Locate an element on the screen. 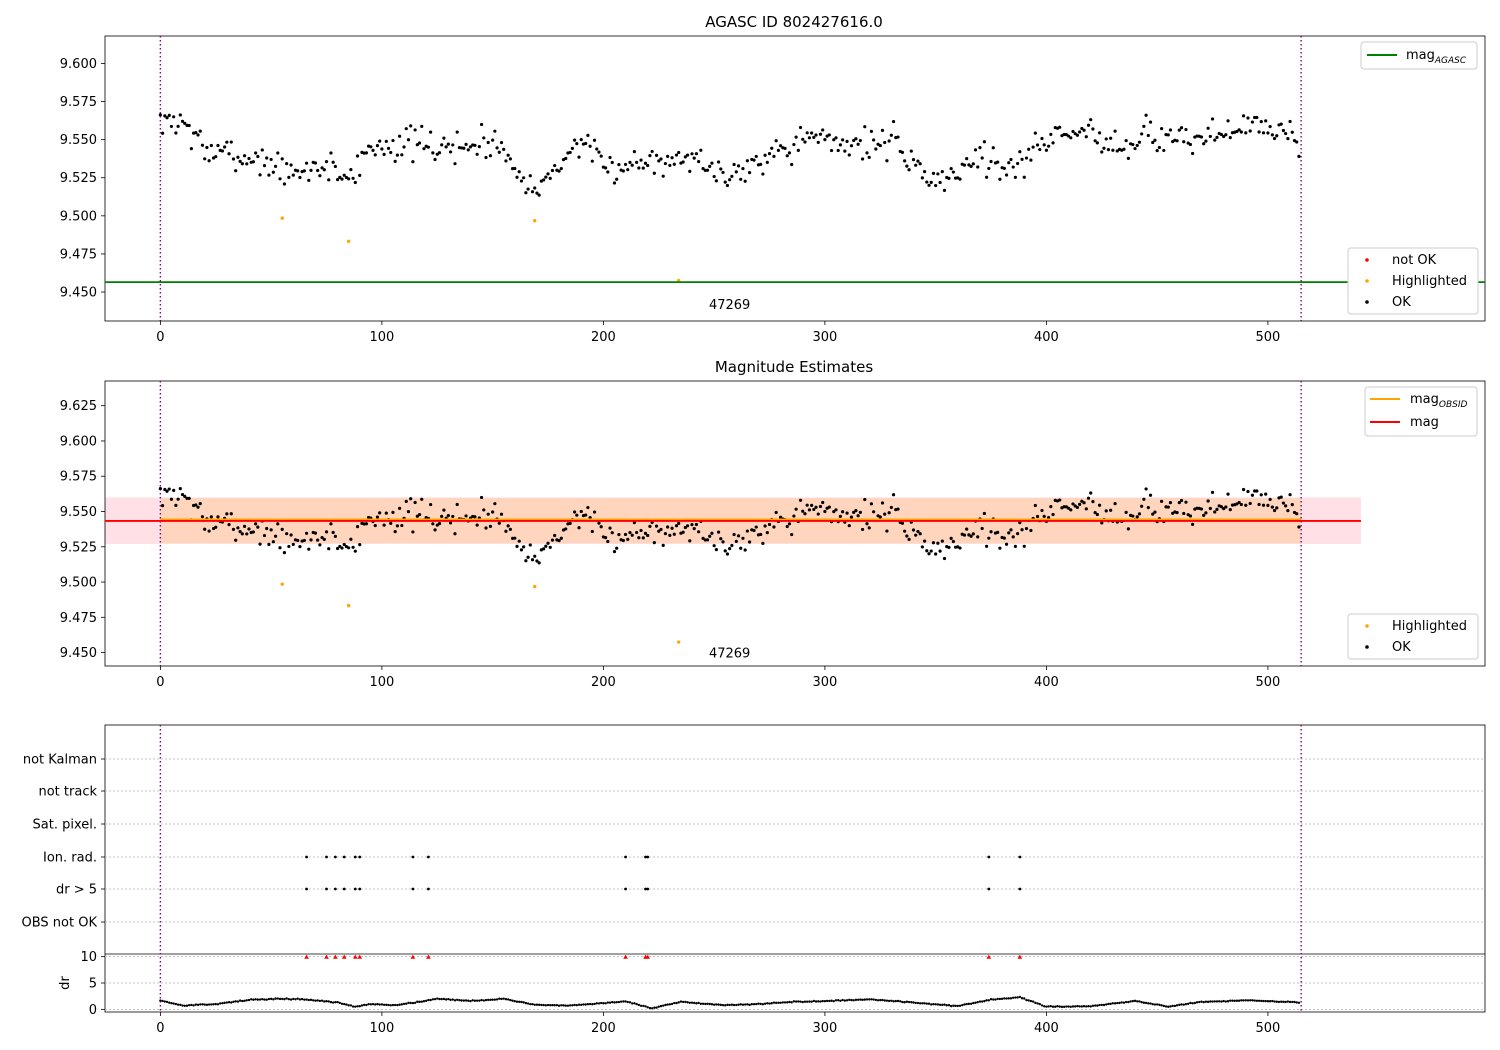 The width and height of the screenshot is (1500, 1050). panel-mag-highlighted-point is located at coordinates (535, 586).